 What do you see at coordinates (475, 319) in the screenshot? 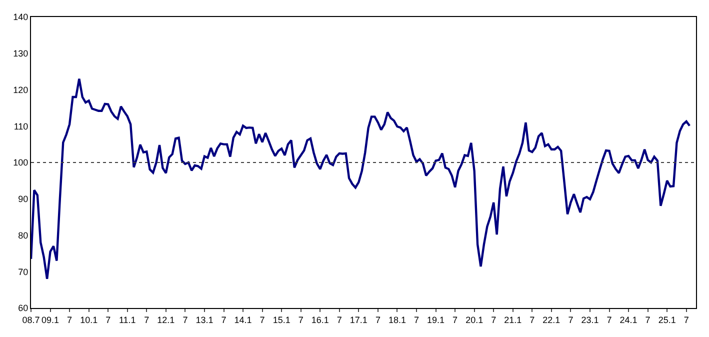
I see `x-tick-label: 20.1` at bounding box center [475, 319].